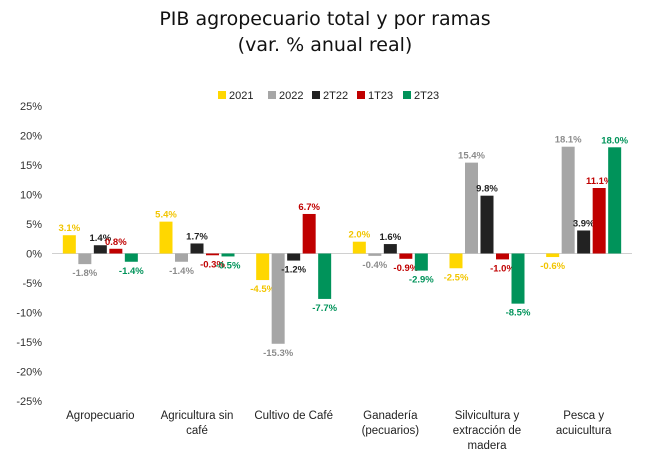  I want to click on data-label: -1.0%, so click(502, 268).